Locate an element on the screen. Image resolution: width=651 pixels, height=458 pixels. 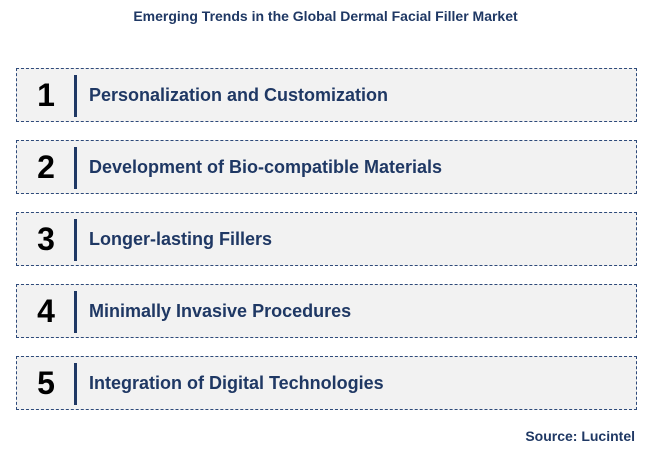
trend-item-3: 3 Longer-lasting Fillers is located at coordinates (326, 239).